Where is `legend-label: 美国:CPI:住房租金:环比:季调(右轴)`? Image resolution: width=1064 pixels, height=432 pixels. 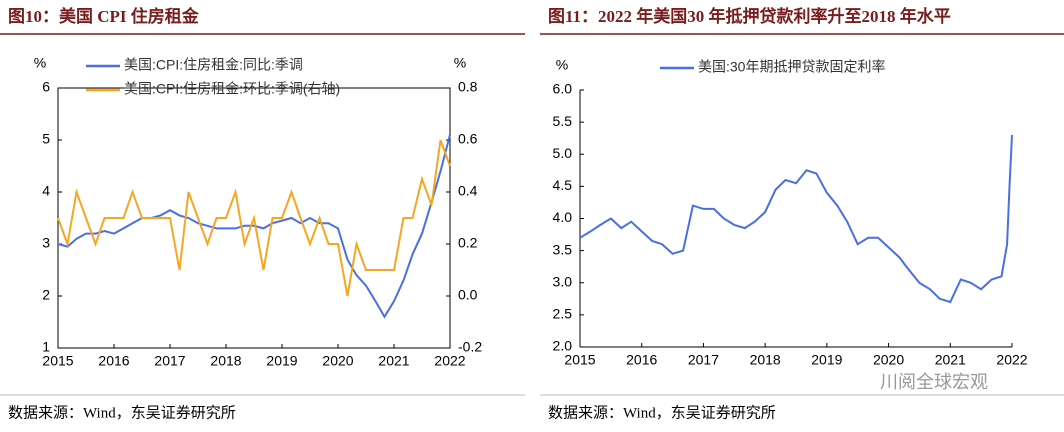 legend-label: 美国:CPI:住房租金:环比:季调(右轴) is located at coordinates (232, 89).